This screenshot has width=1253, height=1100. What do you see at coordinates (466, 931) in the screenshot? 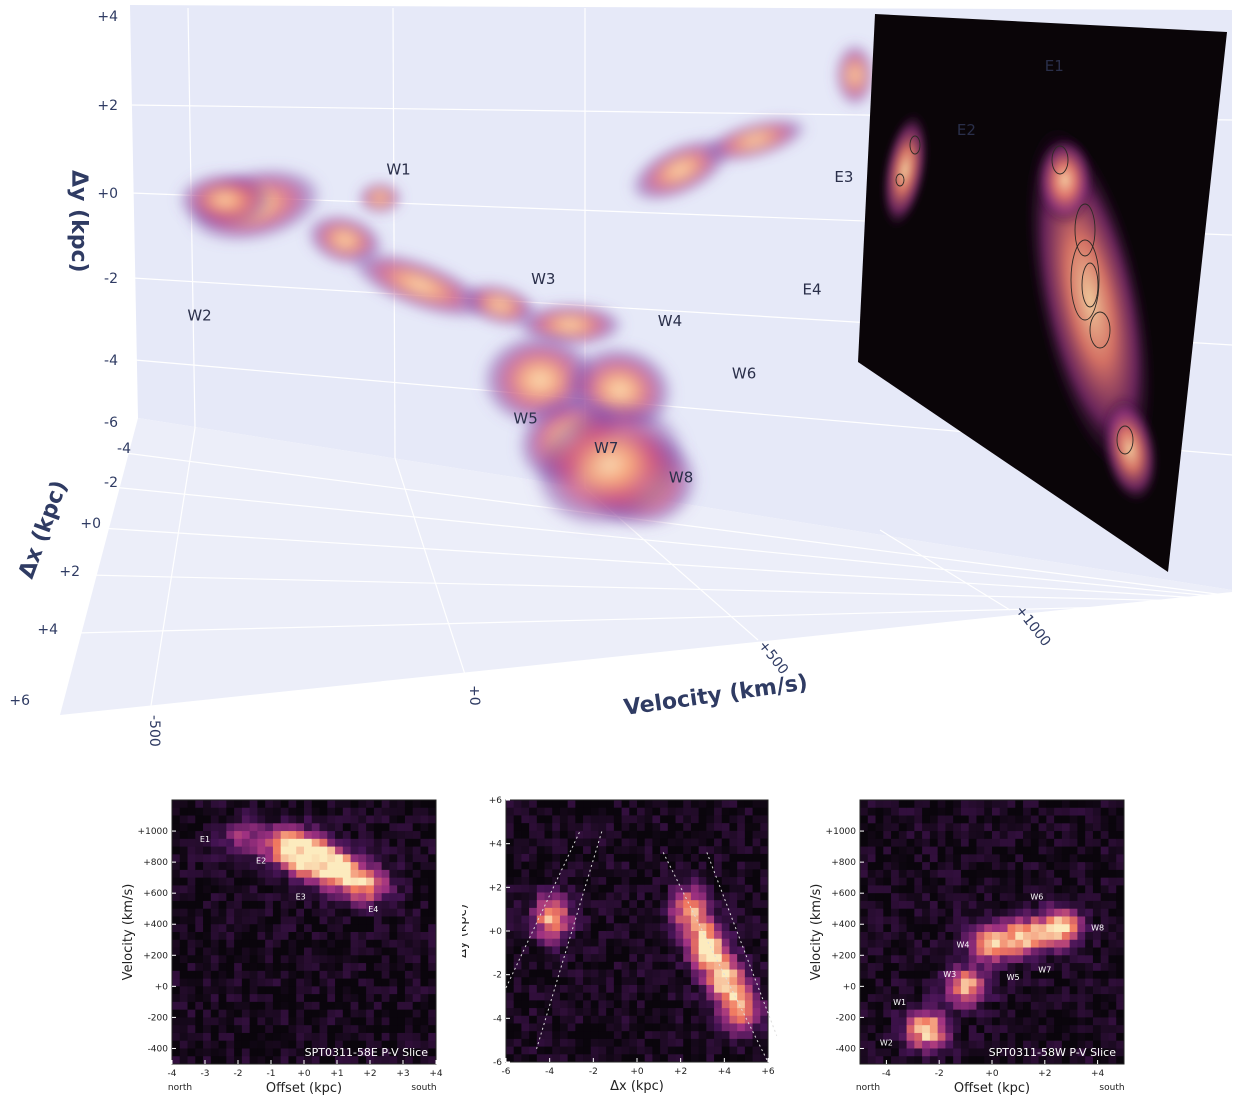
I see `y-axis-label: Δy (kpc)` at bounding box center [466, 931].